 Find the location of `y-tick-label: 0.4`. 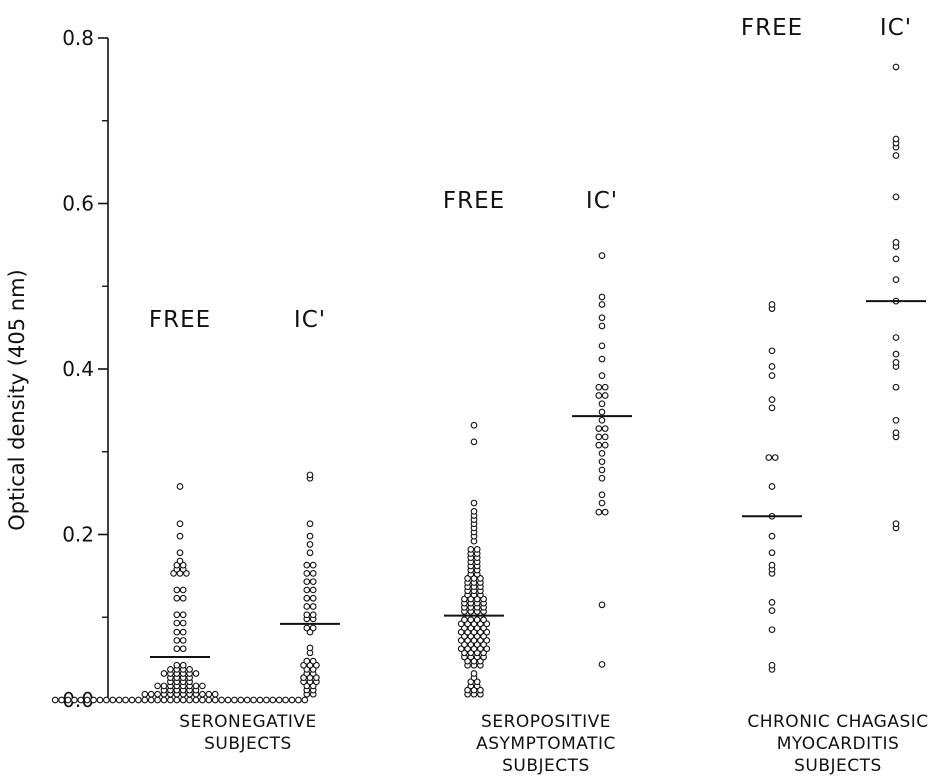

y-tick-label: 0.4 is located at coordinates (78, 369).